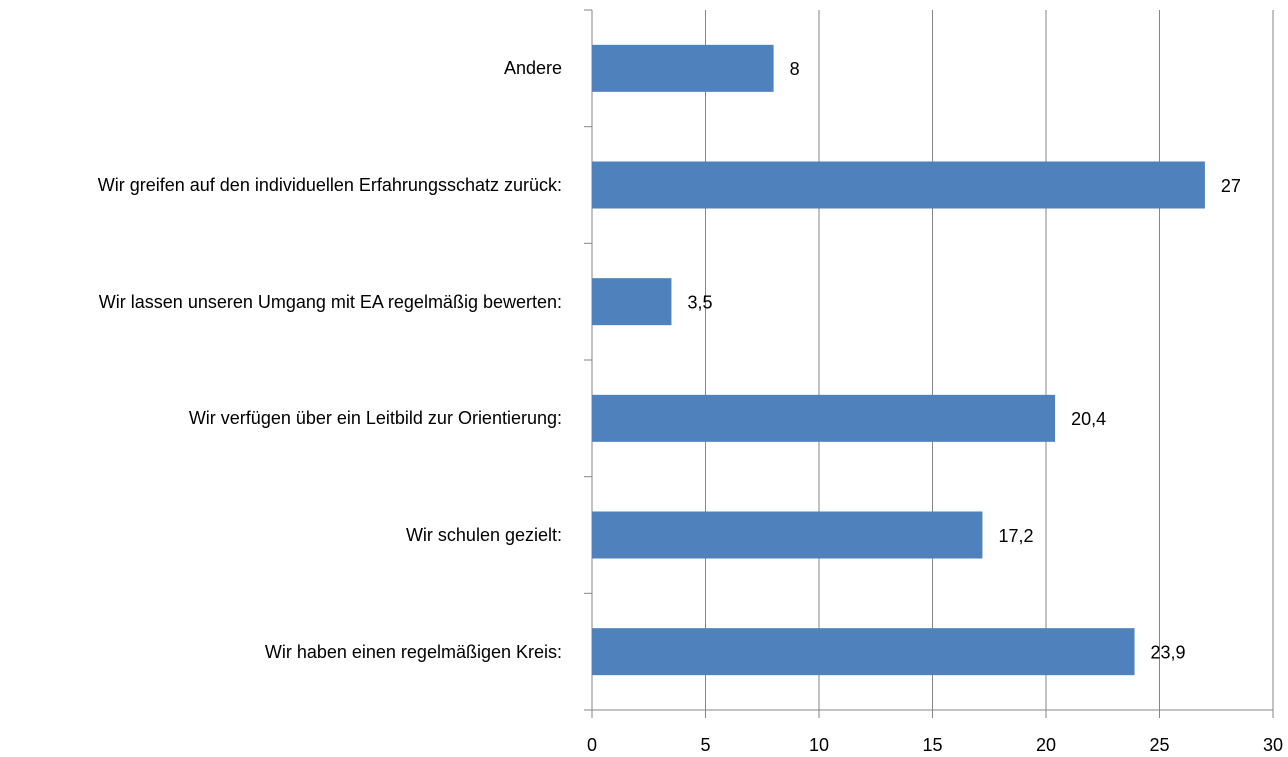 The height and width of the screenshot is (757, 1288). I want to click on data-label: 23,9, so click(1168, 652).